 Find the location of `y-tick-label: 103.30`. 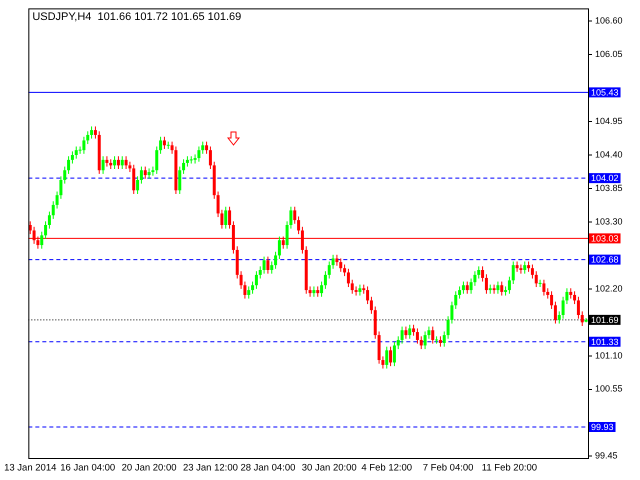

y-tick-label: 103.30 is located at coordinates (609, 221).